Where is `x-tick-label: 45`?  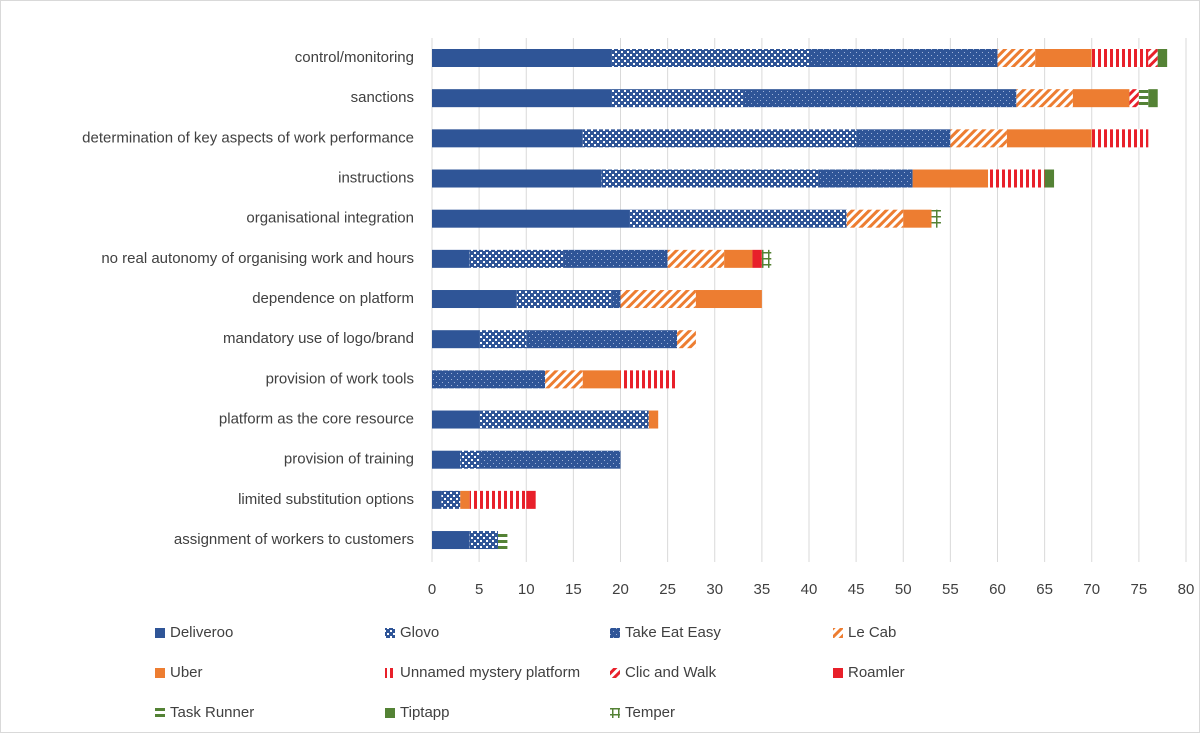 x-tick-label: 45 is located at coordinates (856, 589).